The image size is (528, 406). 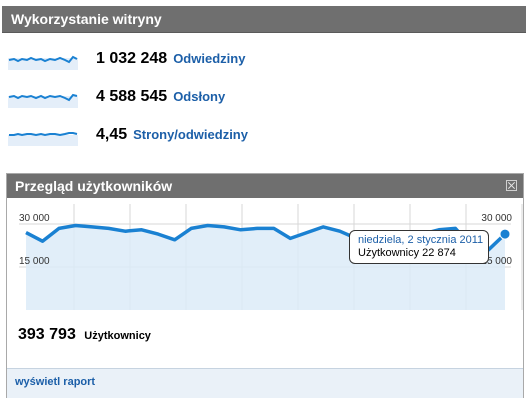 What do you see at coordinates (86, 19) in the screenshot?
I see `site-usage-title: Wykorzystanie witryny` at bounding box center [86, 19].